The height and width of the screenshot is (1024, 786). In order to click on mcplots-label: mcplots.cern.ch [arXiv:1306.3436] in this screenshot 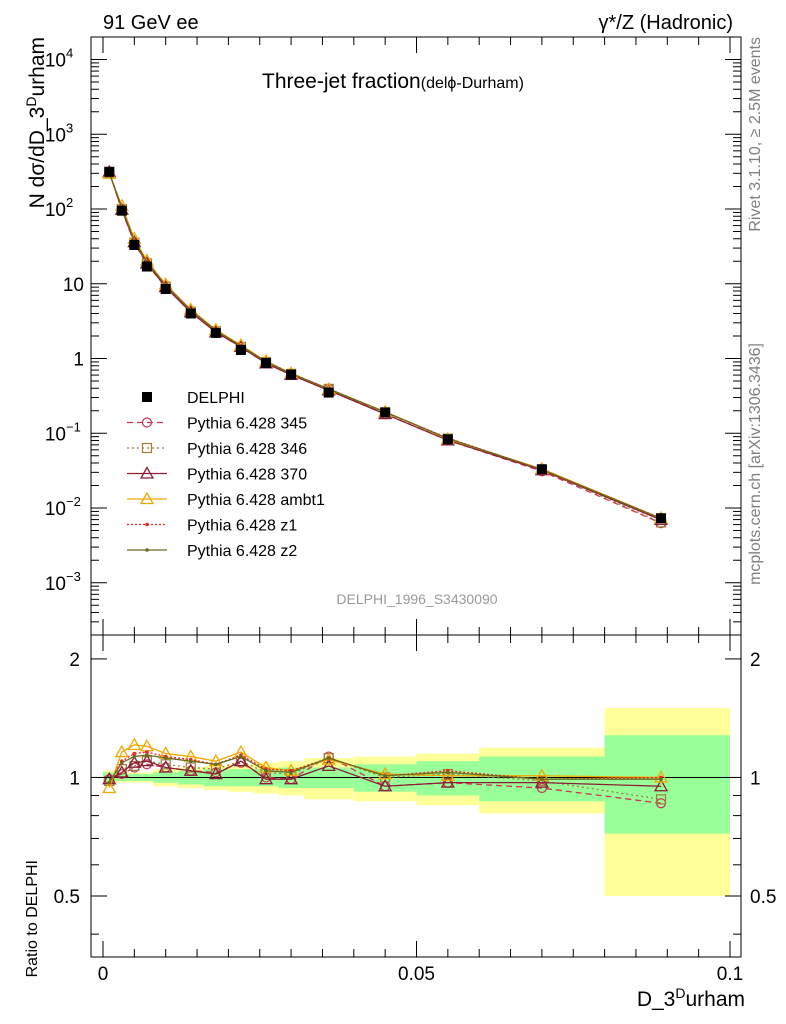, I will do `click(755, 464)`.